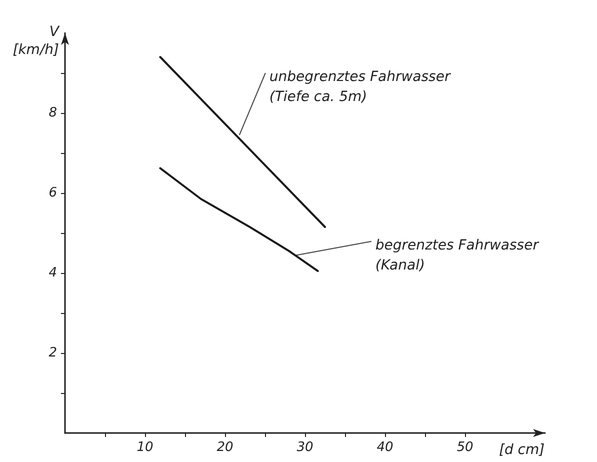 The image size is (597, 462). Describe the element at coordinates (36, 41) in the screenshot. I see `y-axis-title: V [km/h]` at that location.